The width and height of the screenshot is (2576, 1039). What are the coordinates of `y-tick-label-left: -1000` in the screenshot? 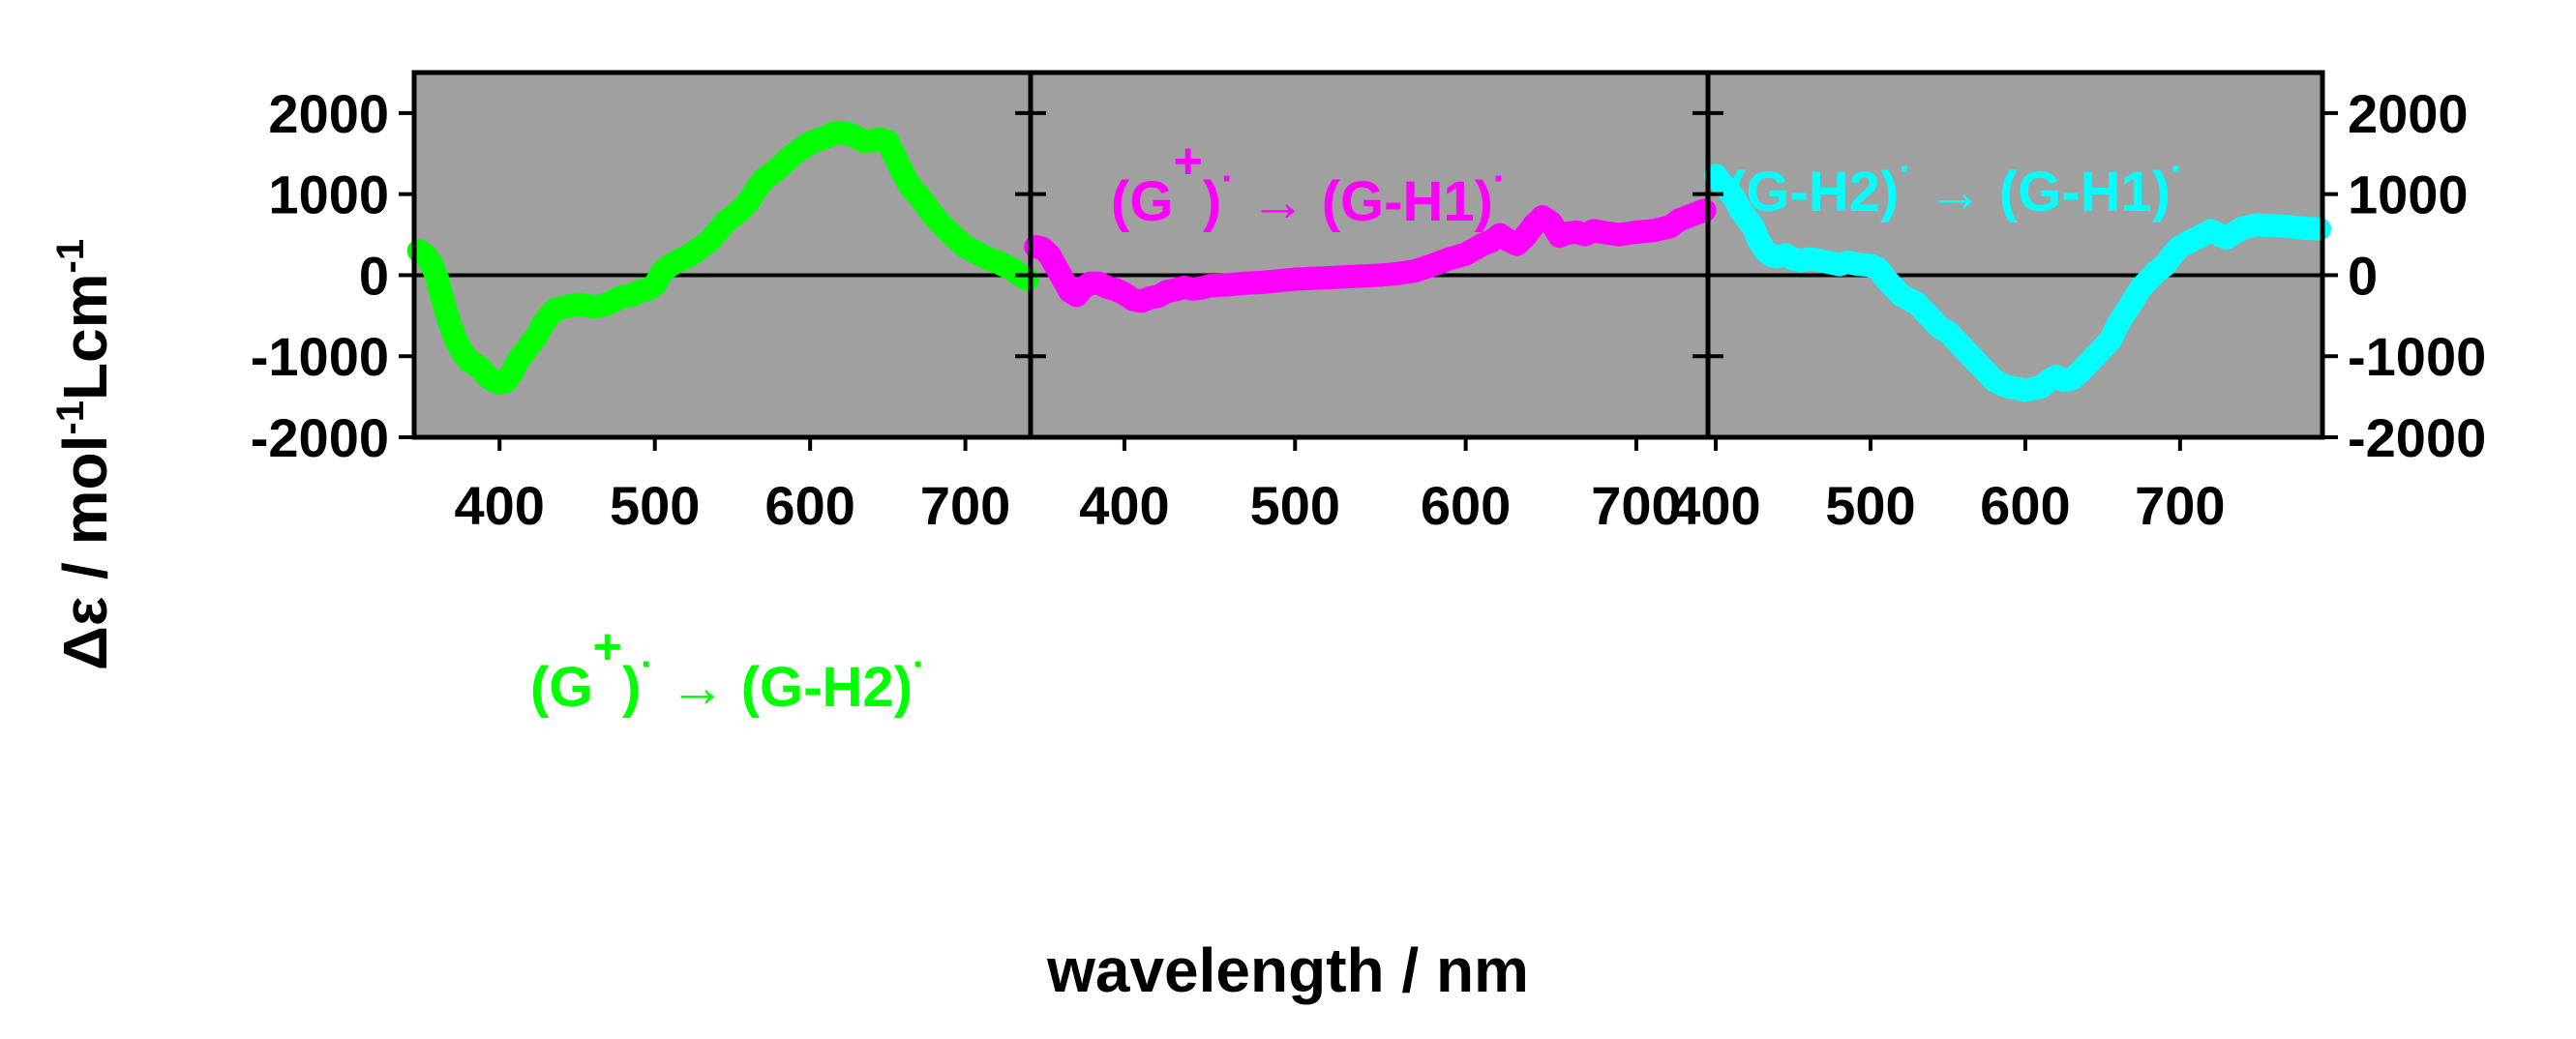 It's located at (320, 356).